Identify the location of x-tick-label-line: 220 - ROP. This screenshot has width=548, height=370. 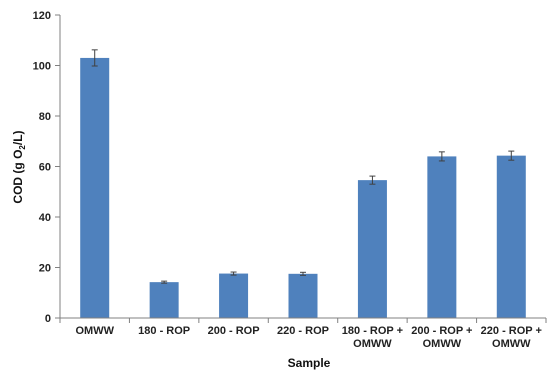
(303, 331).